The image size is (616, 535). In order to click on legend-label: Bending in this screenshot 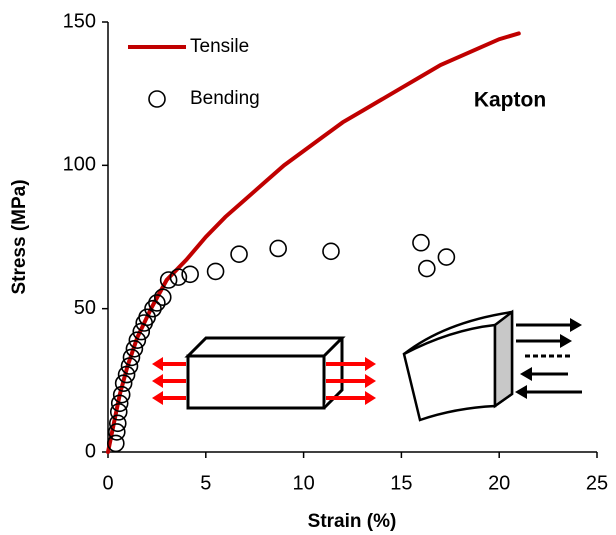, I will do `click(225, 98)`.